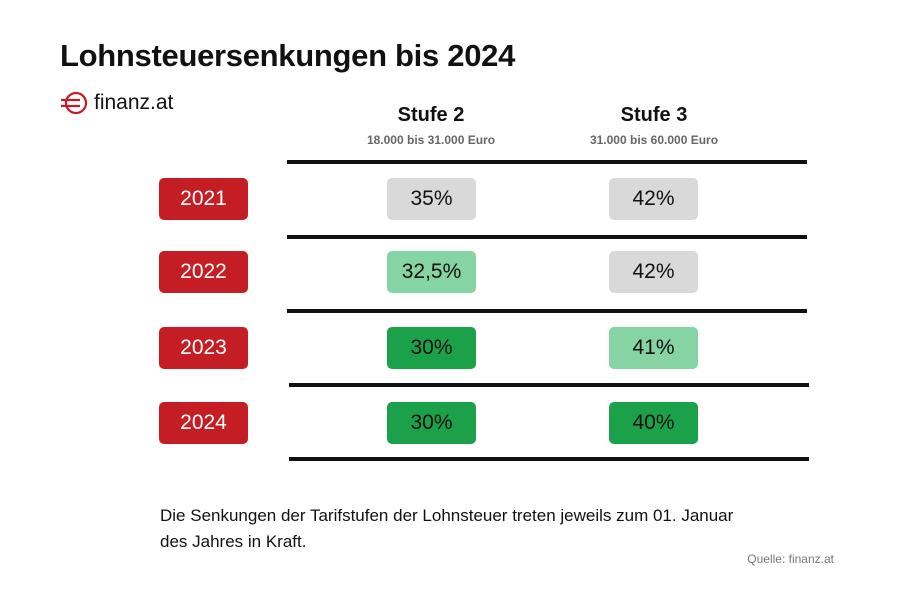 The height and width of the screenshot is (600, 900). Describe the element at coordinates (203, 199) in the screenshot. I see `year-badge: 2021` at that location.